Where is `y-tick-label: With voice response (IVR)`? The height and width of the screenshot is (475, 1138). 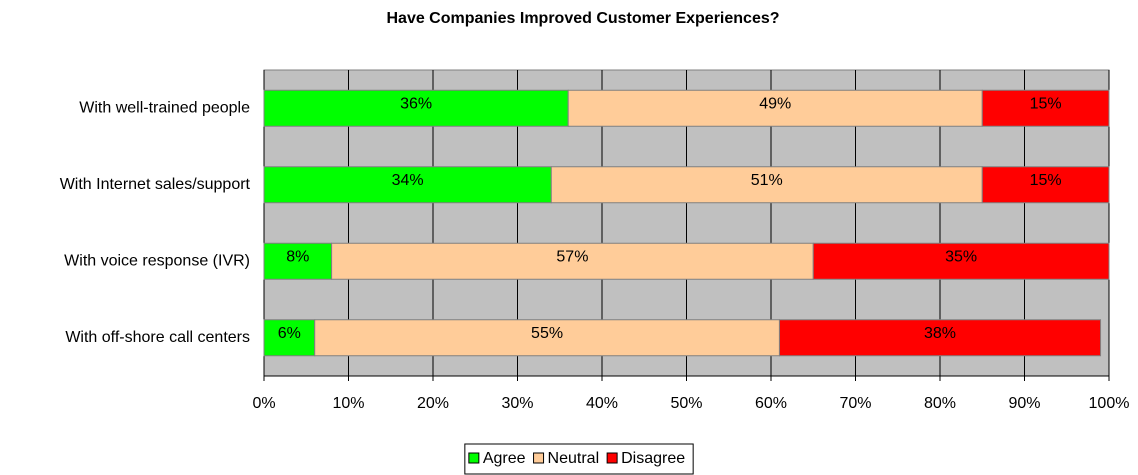
y-tick-label: With voice response (IVR) is located at coordinates (157, 260).